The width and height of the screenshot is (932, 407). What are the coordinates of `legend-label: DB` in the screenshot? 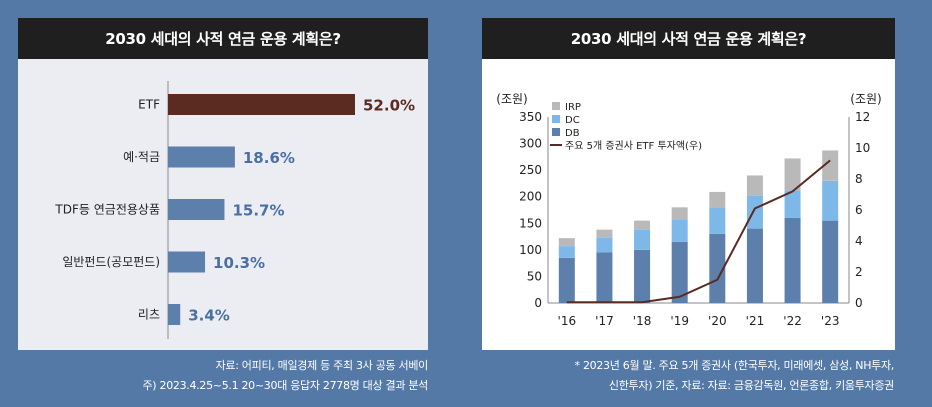 It's located at (572, 133).